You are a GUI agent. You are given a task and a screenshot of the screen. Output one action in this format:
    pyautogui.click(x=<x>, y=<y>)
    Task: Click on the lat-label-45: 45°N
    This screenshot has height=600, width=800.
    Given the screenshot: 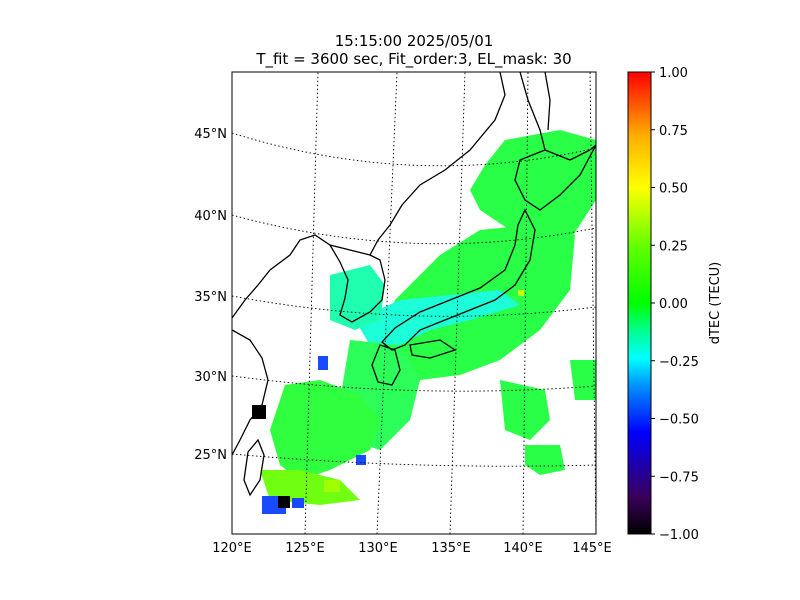 What is the action you would take?
    pyautogui.click(x=210, y=134)
    